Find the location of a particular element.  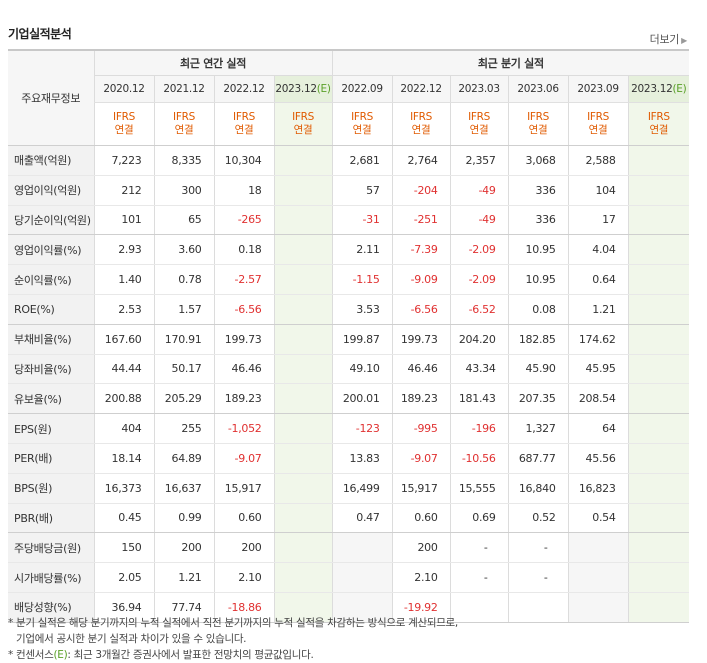

cell-annual-0: 1.40 is located at coordinates (123, 279).